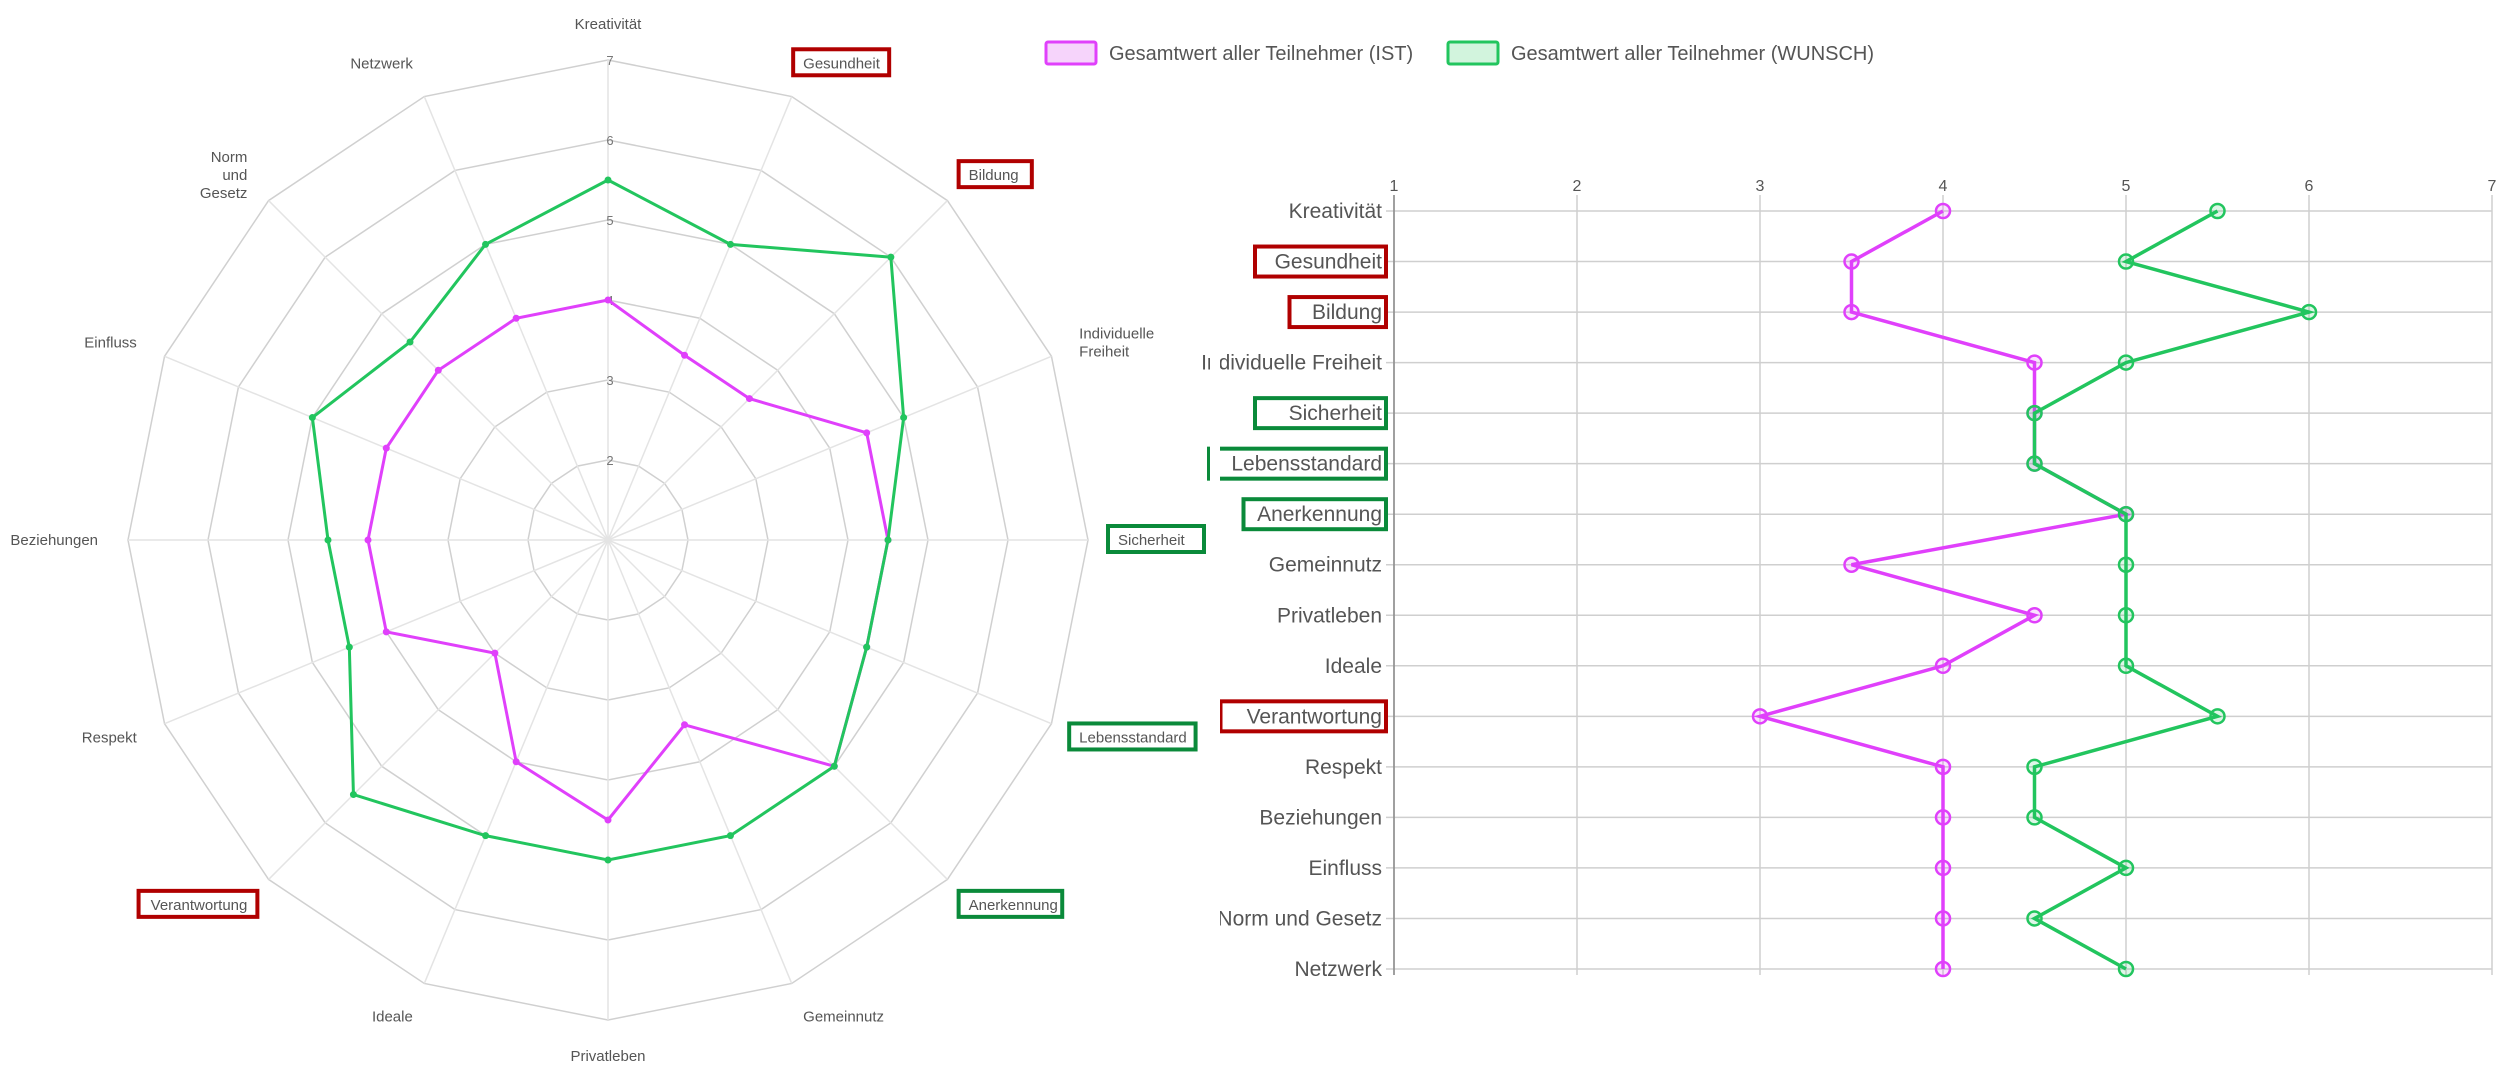  I want to click on radar-category-label: Individuelle, so click(1116, 334).